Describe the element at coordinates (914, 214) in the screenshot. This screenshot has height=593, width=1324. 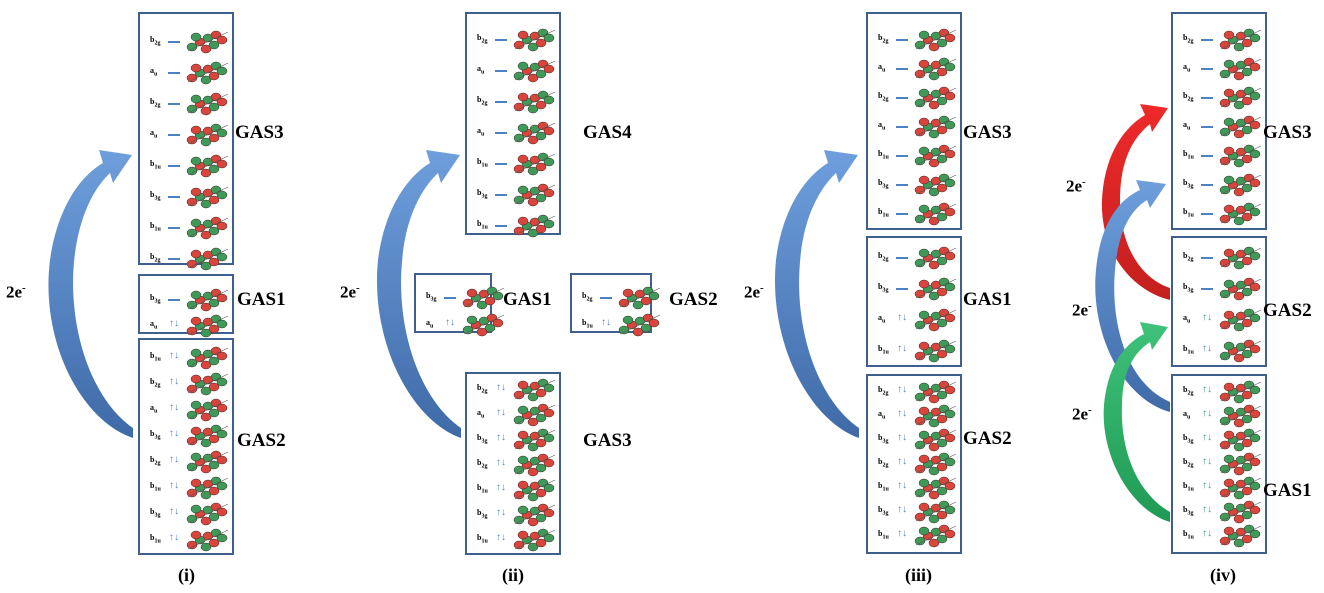
I see `orbital-row: b1u` at that location.